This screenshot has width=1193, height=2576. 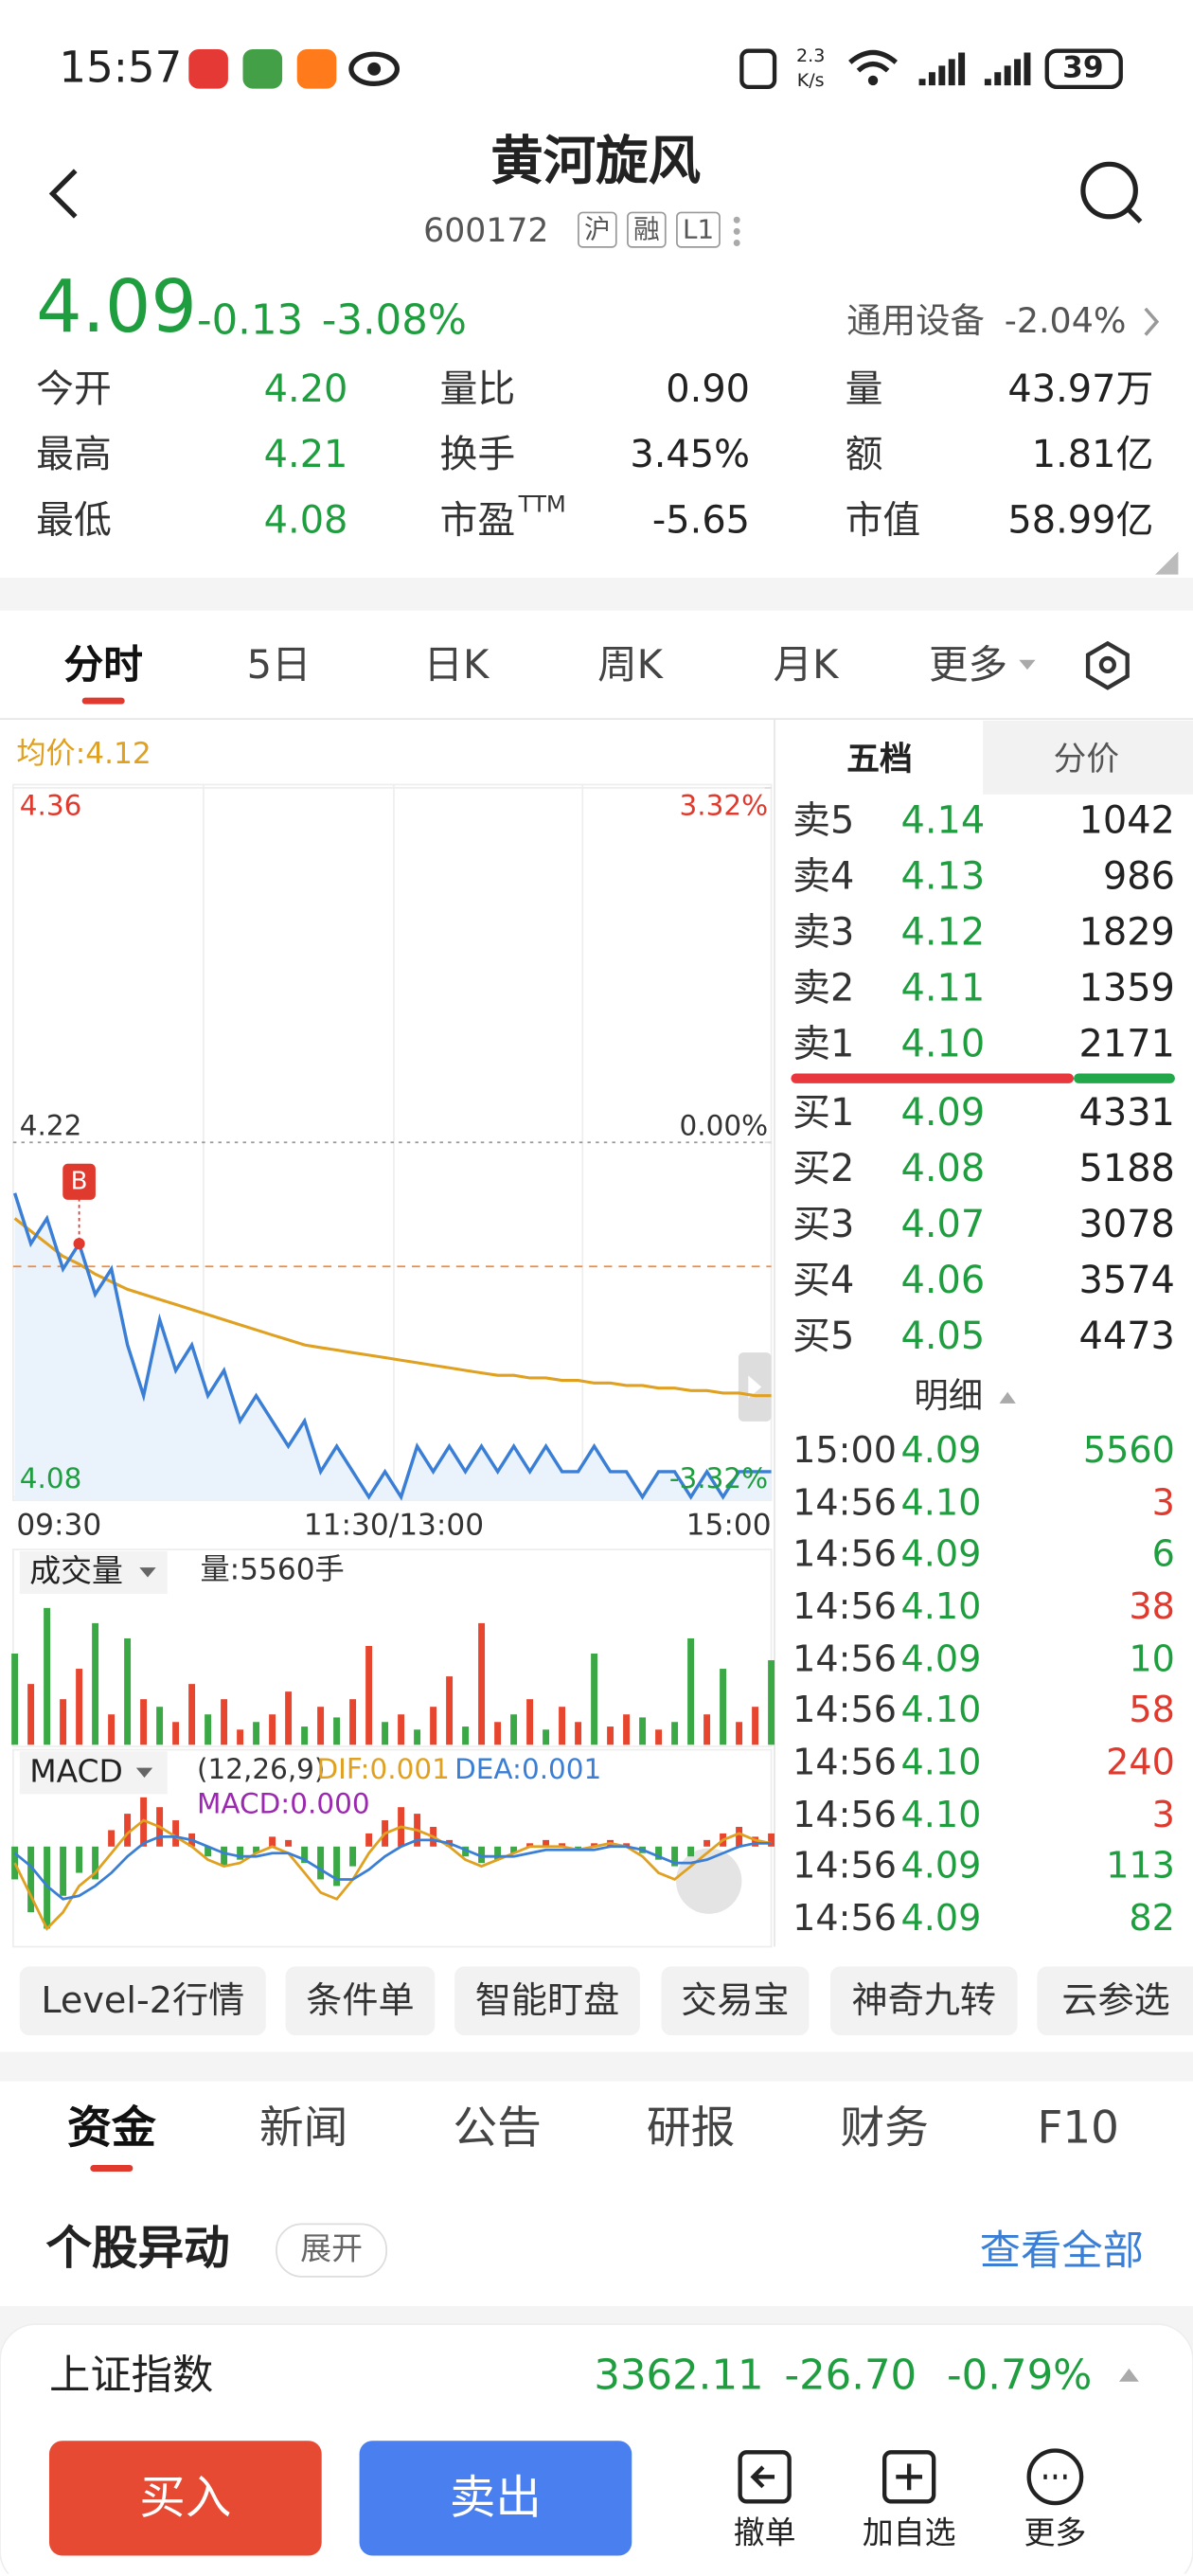 I want to click on trade-volume: 5560, so click(x=1128, y=1452).